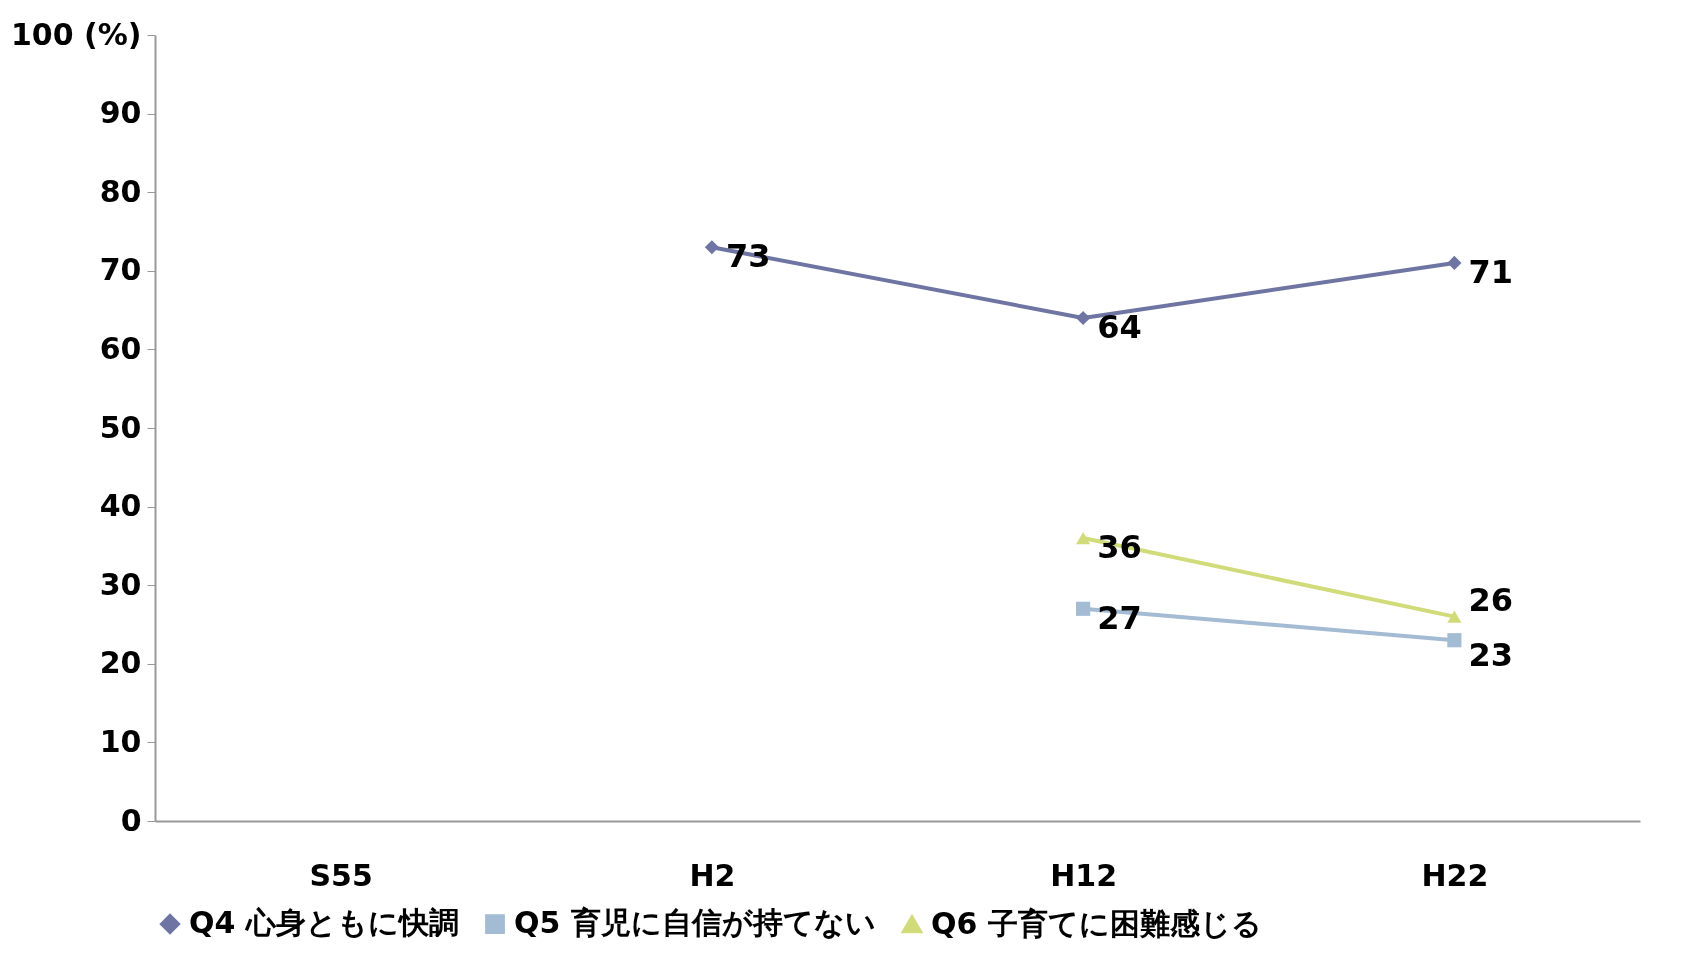 This screenshot has height=966, width=1686. I want to click on y-tick-label: 70, so click(120, 270).